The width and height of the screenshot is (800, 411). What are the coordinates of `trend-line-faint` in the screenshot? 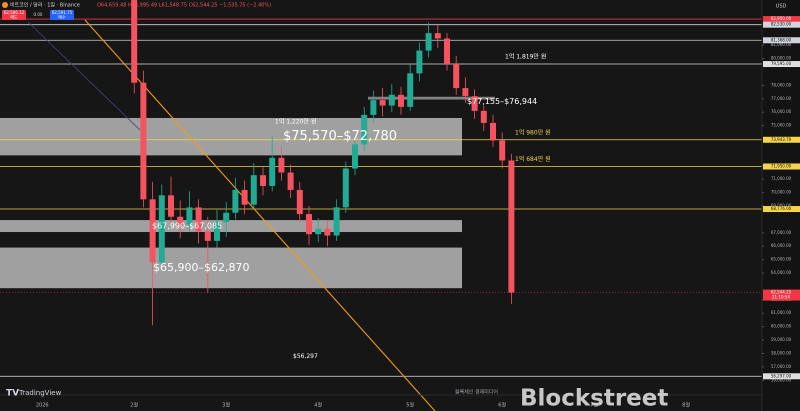 It's located at (84, 76).